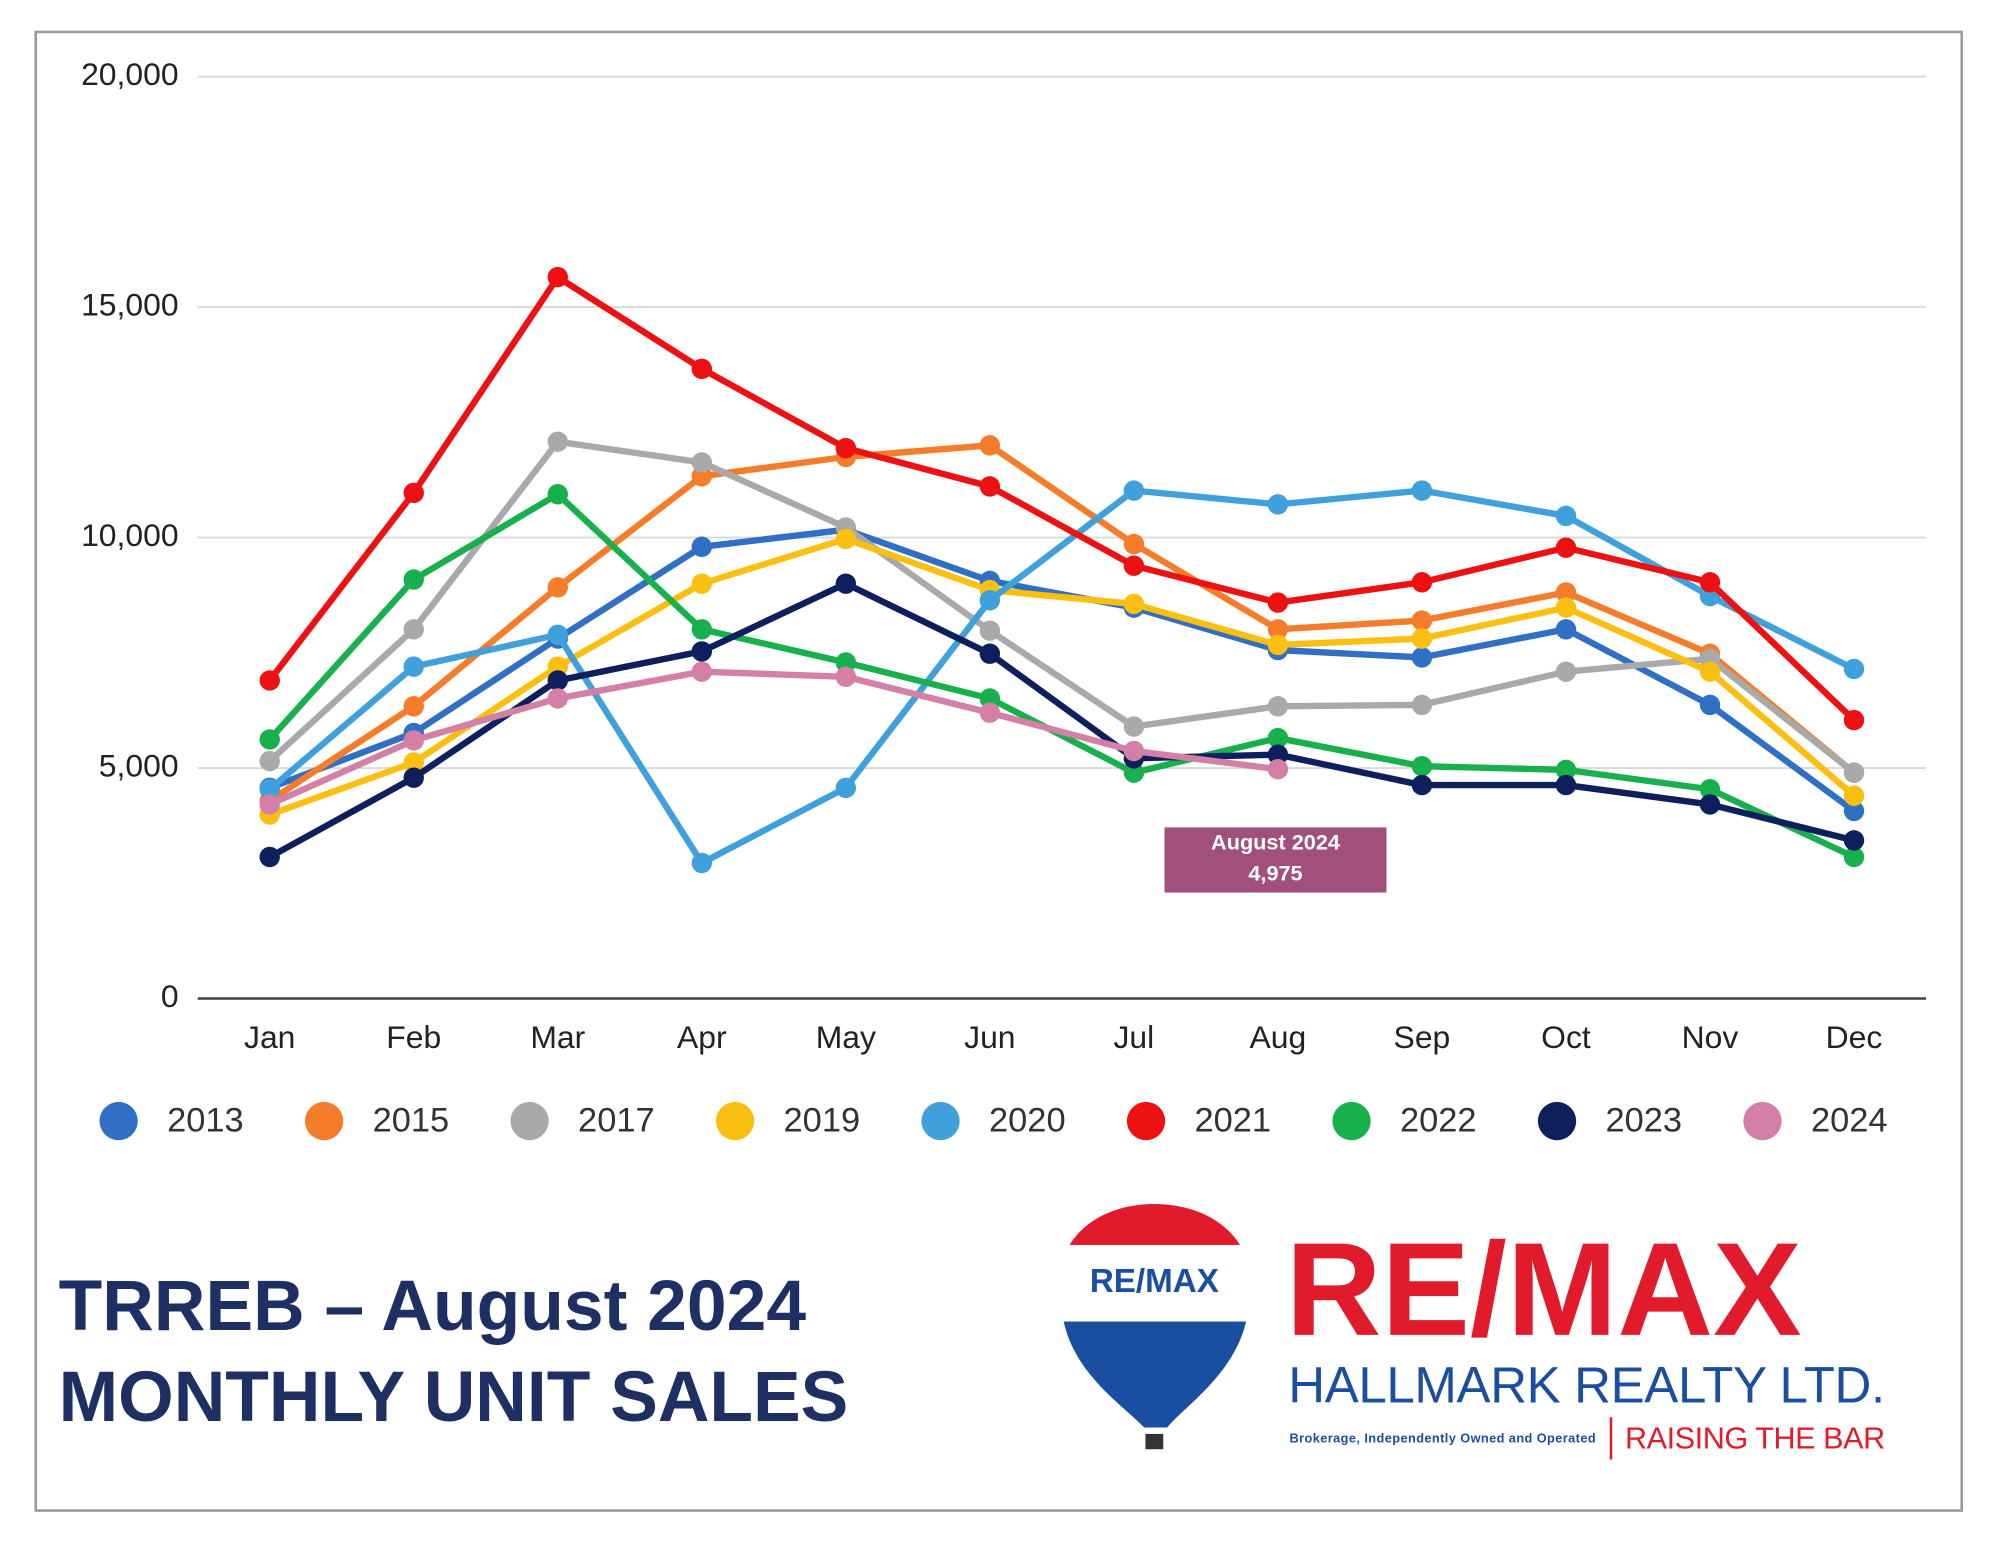 The width and height of the screenshot is (2000, 1545). What do you see at coordinates (1275, 872) in the screenshot?
I see `annotation-text: 4,975` at bounding box center [1275, 872].